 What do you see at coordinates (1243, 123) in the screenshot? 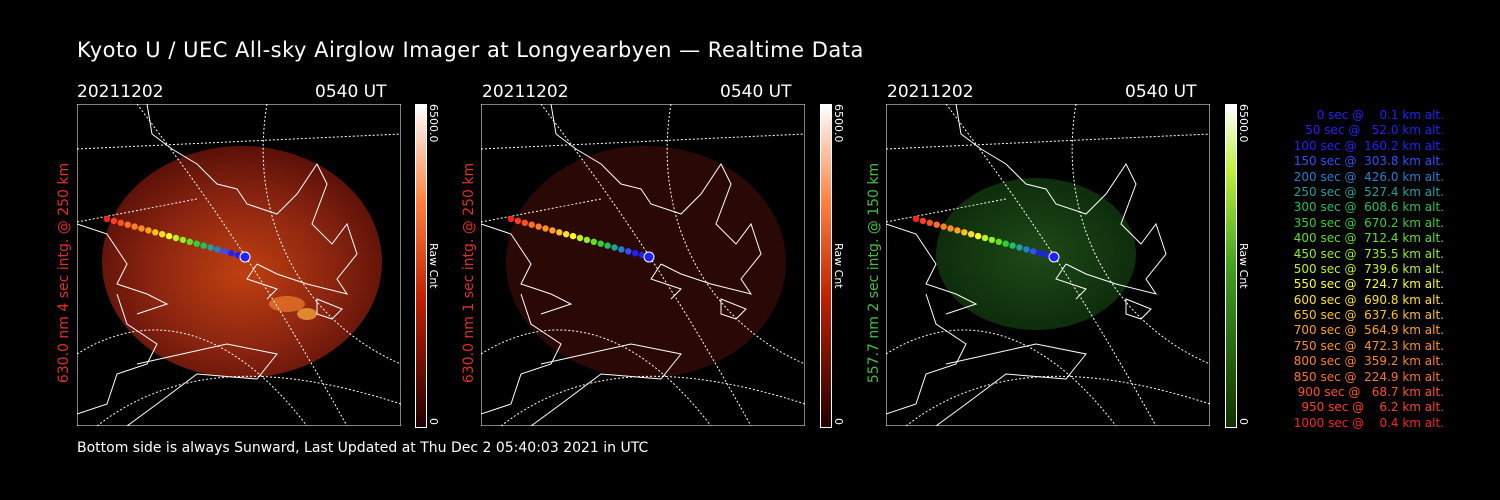
I see `panel-3-colorbar-max: 6500.0` at bounding box center [1243, 123].